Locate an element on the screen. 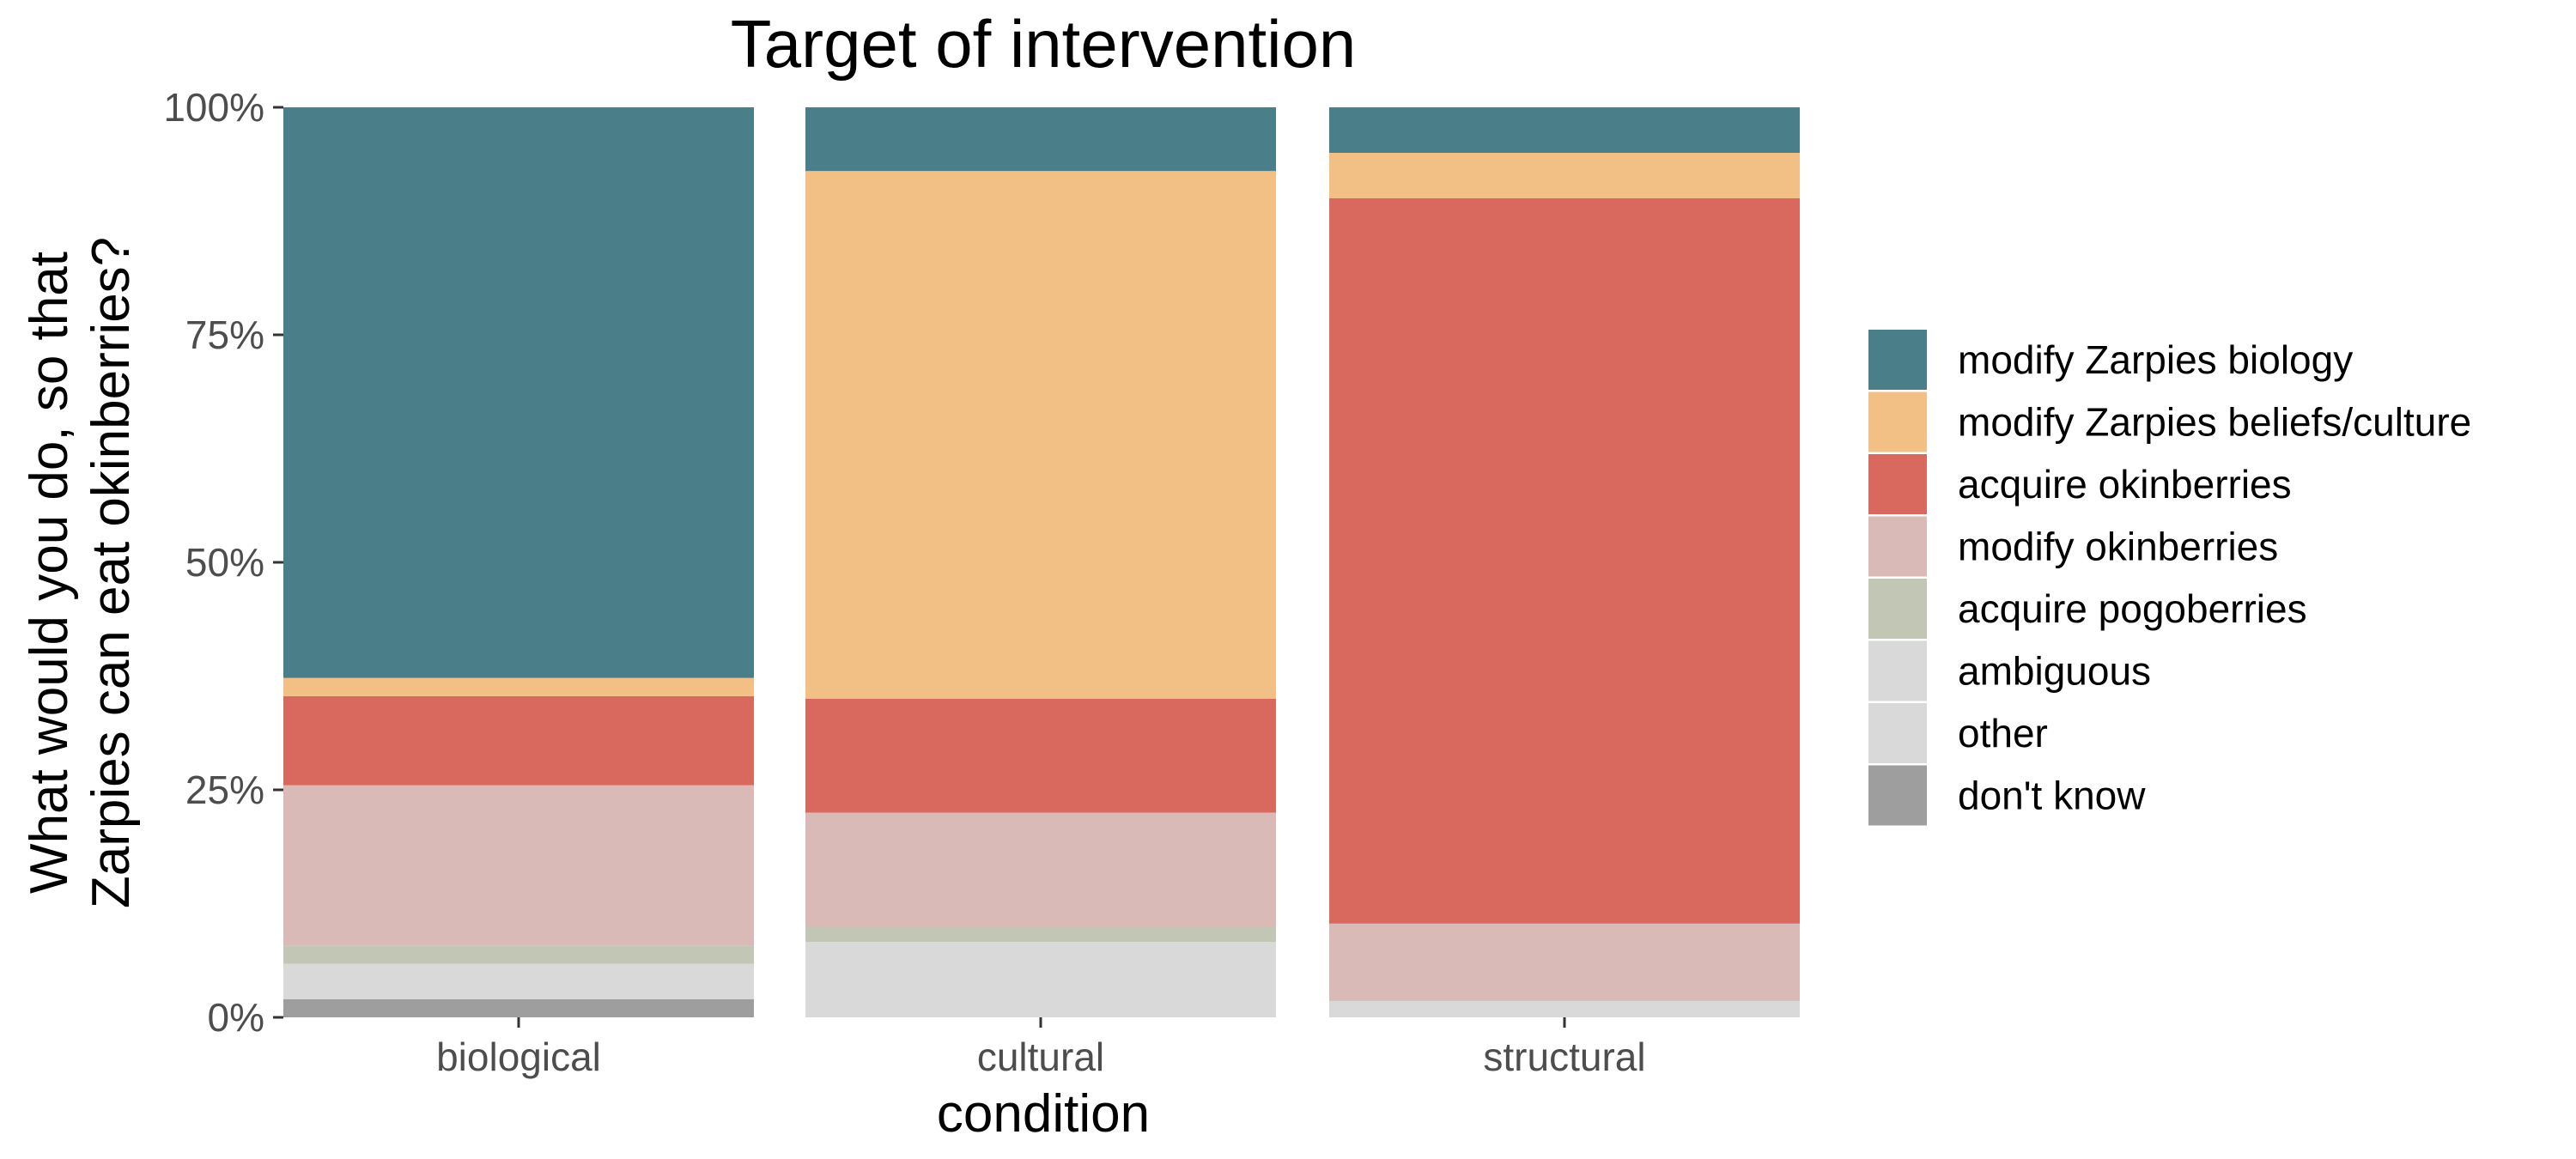 The image size is (2576, 1159). x-tick-label-structural: structural is located at coordinates (1564, 1057).